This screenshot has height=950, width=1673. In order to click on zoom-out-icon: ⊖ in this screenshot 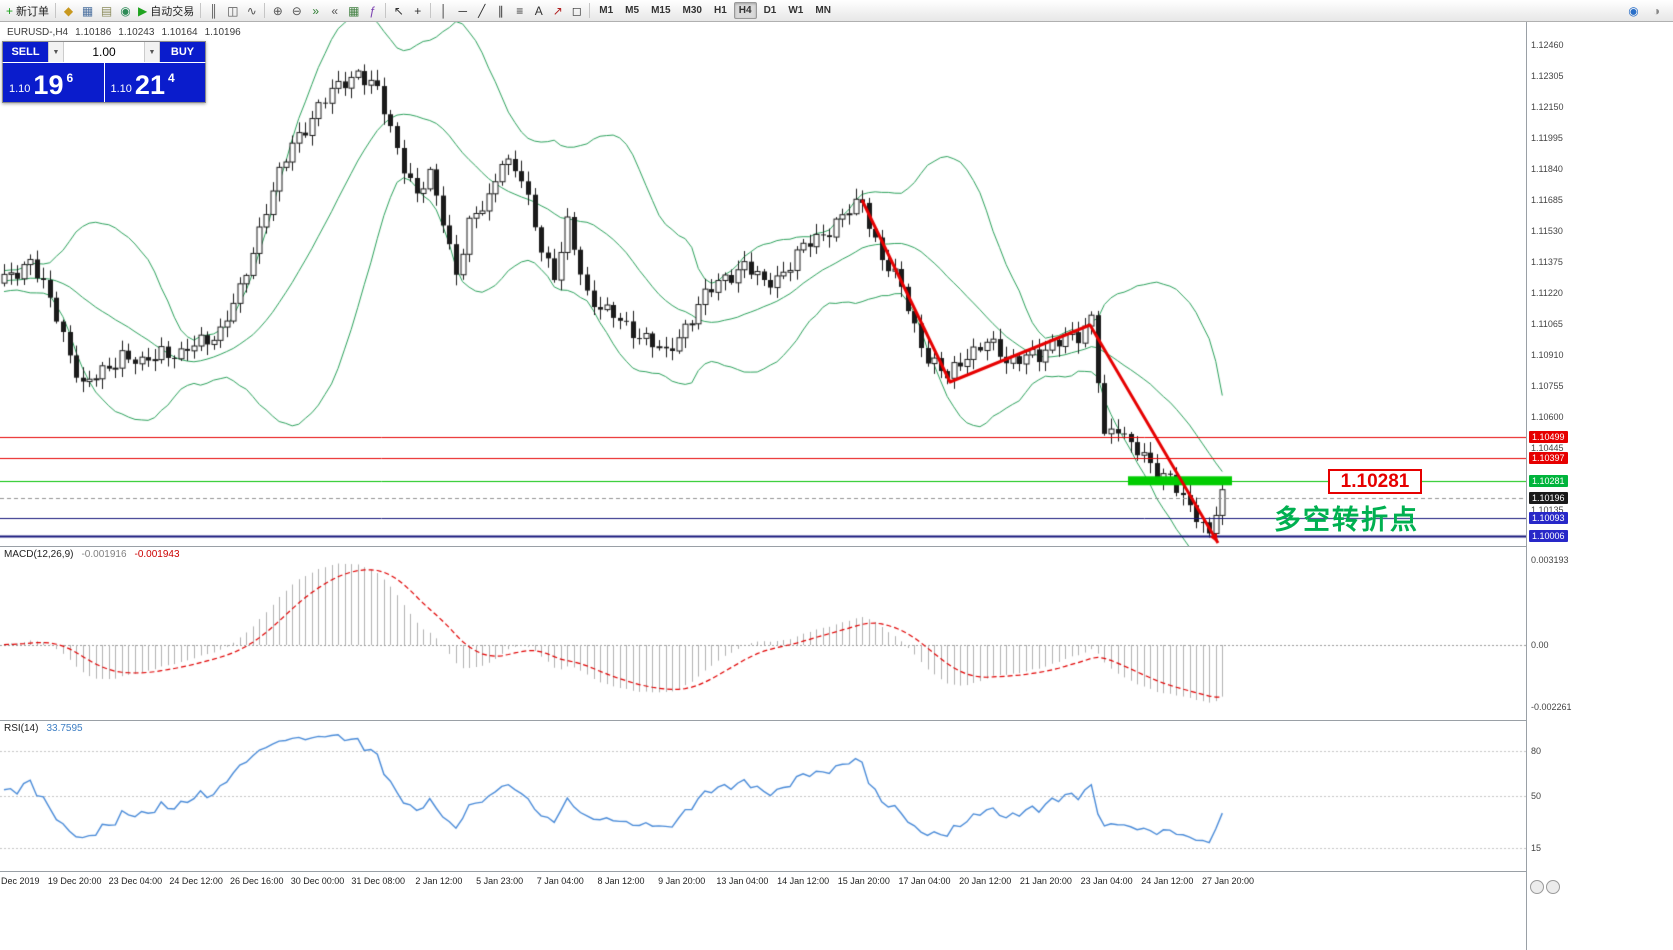, I will do `click(296, 10)`.